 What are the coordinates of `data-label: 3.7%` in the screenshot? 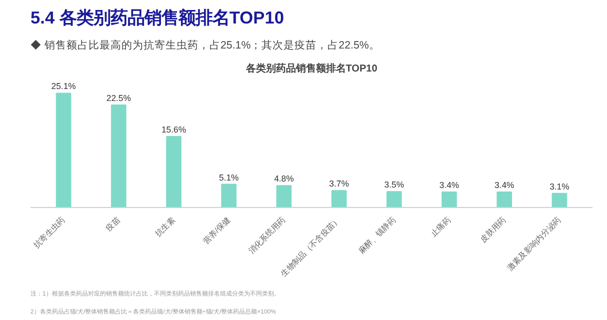 It's located at (339, 183).